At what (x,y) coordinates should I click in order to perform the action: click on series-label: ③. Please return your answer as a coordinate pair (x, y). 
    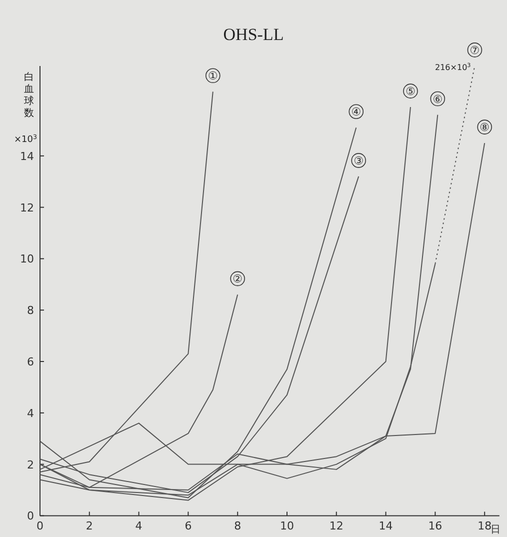
    Looking at the image, I should click on (359, 161).